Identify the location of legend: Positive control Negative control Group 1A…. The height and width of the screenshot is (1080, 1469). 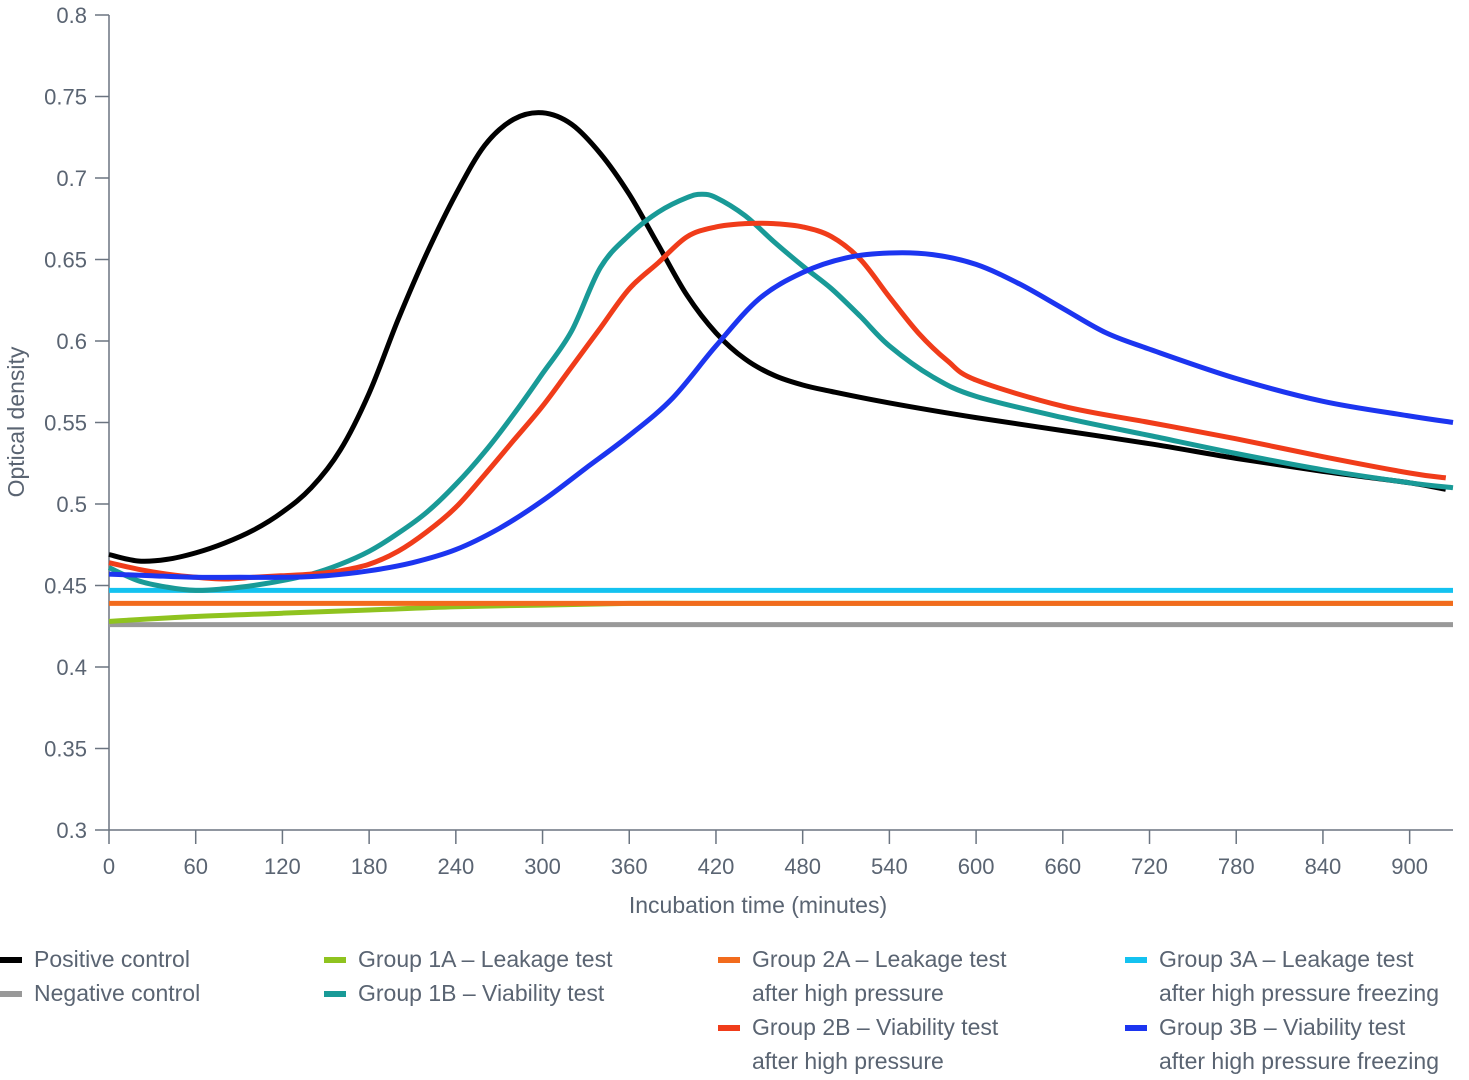
(734, 1011).